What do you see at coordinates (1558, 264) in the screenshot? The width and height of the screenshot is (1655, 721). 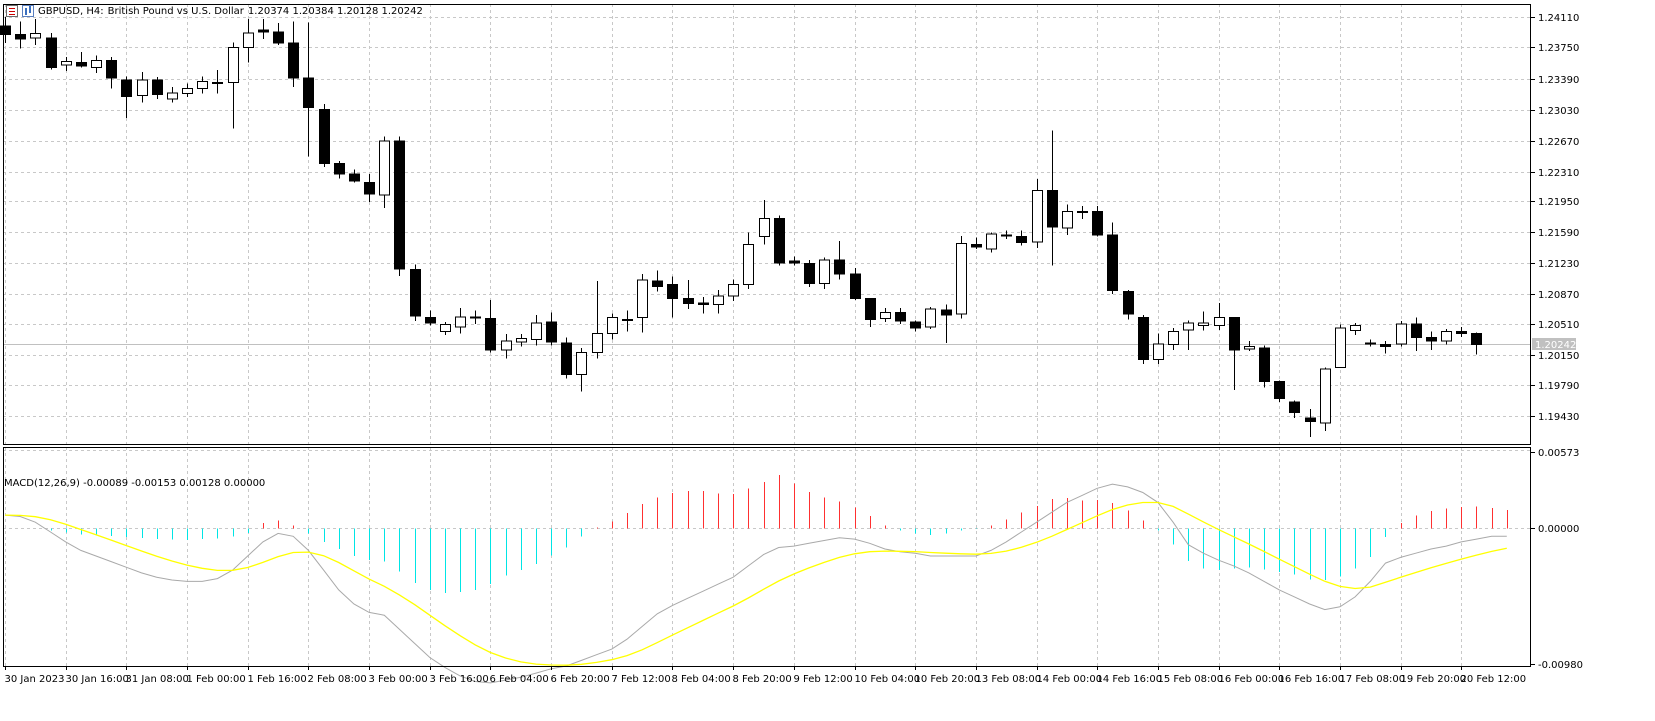 I see `price-axis-label: 1.21230` at bounding box center [1558, 264].